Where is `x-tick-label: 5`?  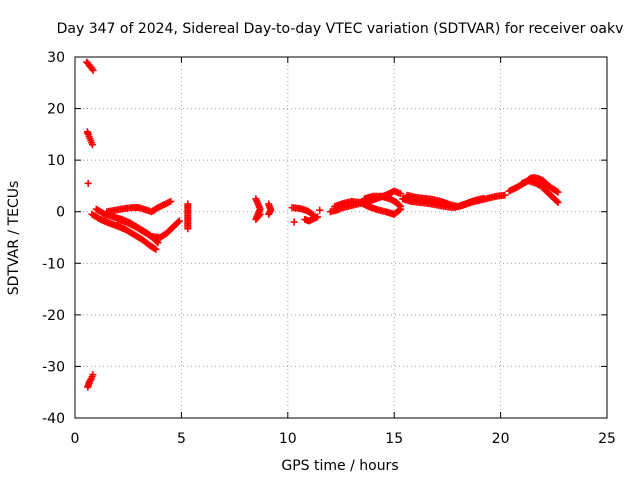
x-tick-label: 5 is located at coordinates (181, 439).